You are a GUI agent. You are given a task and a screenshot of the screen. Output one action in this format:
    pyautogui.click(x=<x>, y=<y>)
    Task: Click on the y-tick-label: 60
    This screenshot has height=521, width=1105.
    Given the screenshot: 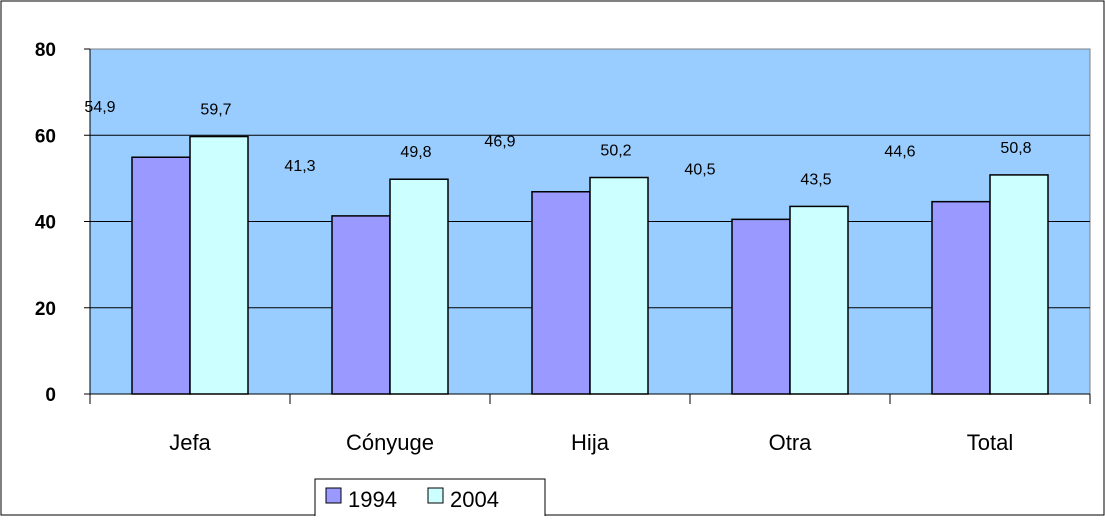 What is the action you would take?
    pyautogui.click(x=45, y=136)
    